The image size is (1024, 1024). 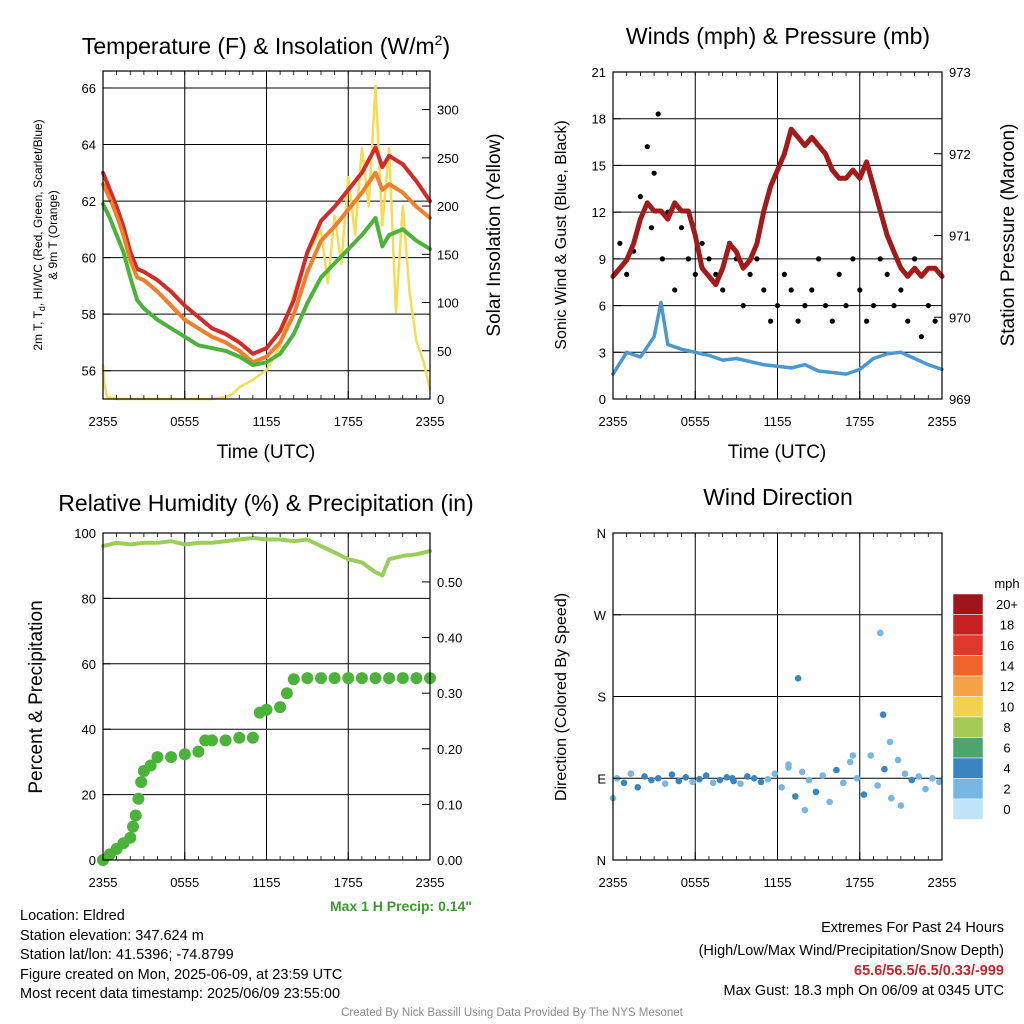 What do you see at coordinates (184, 421) in the screenshot?
I see `x-tick-label: 0555` at bounding box center [184, 421].